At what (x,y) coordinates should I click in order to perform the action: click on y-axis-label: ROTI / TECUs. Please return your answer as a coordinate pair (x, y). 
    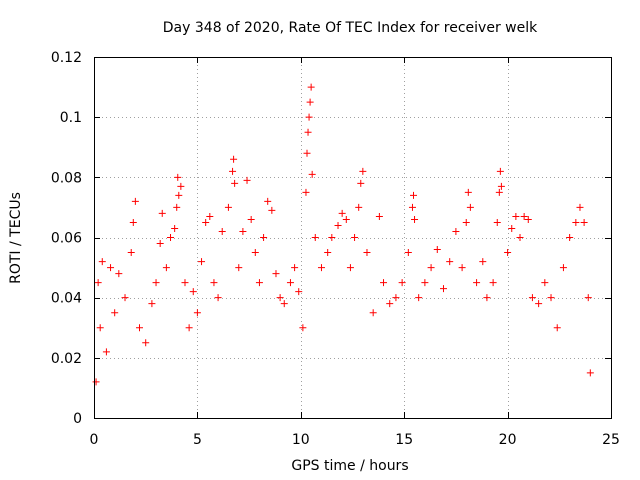
    Looking at the image, I should click on (16, 238).